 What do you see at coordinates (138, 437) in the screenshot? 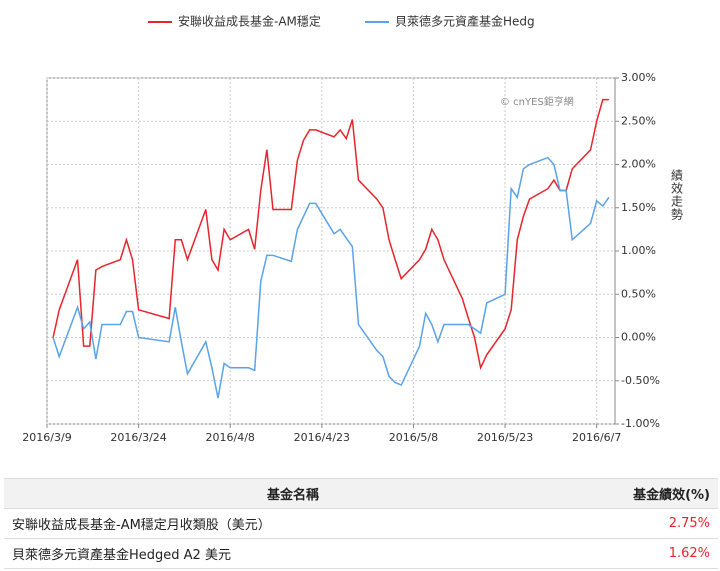
I see `x-tick-label: 2016/3/24` at bounding box center [138, 437].